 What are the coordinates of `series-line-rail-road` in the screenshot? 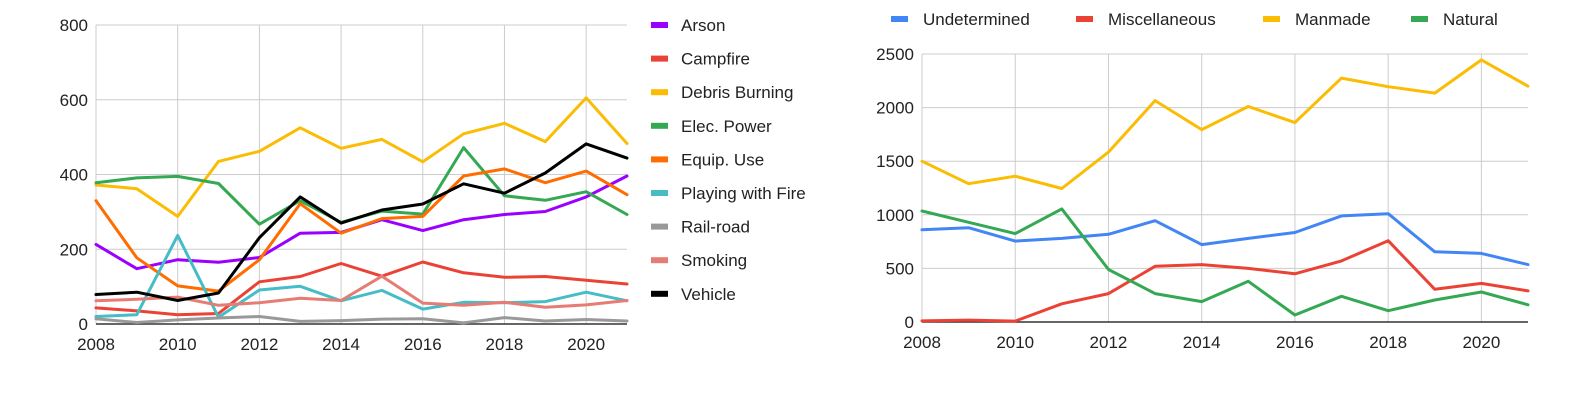 It's located at (361, 320).